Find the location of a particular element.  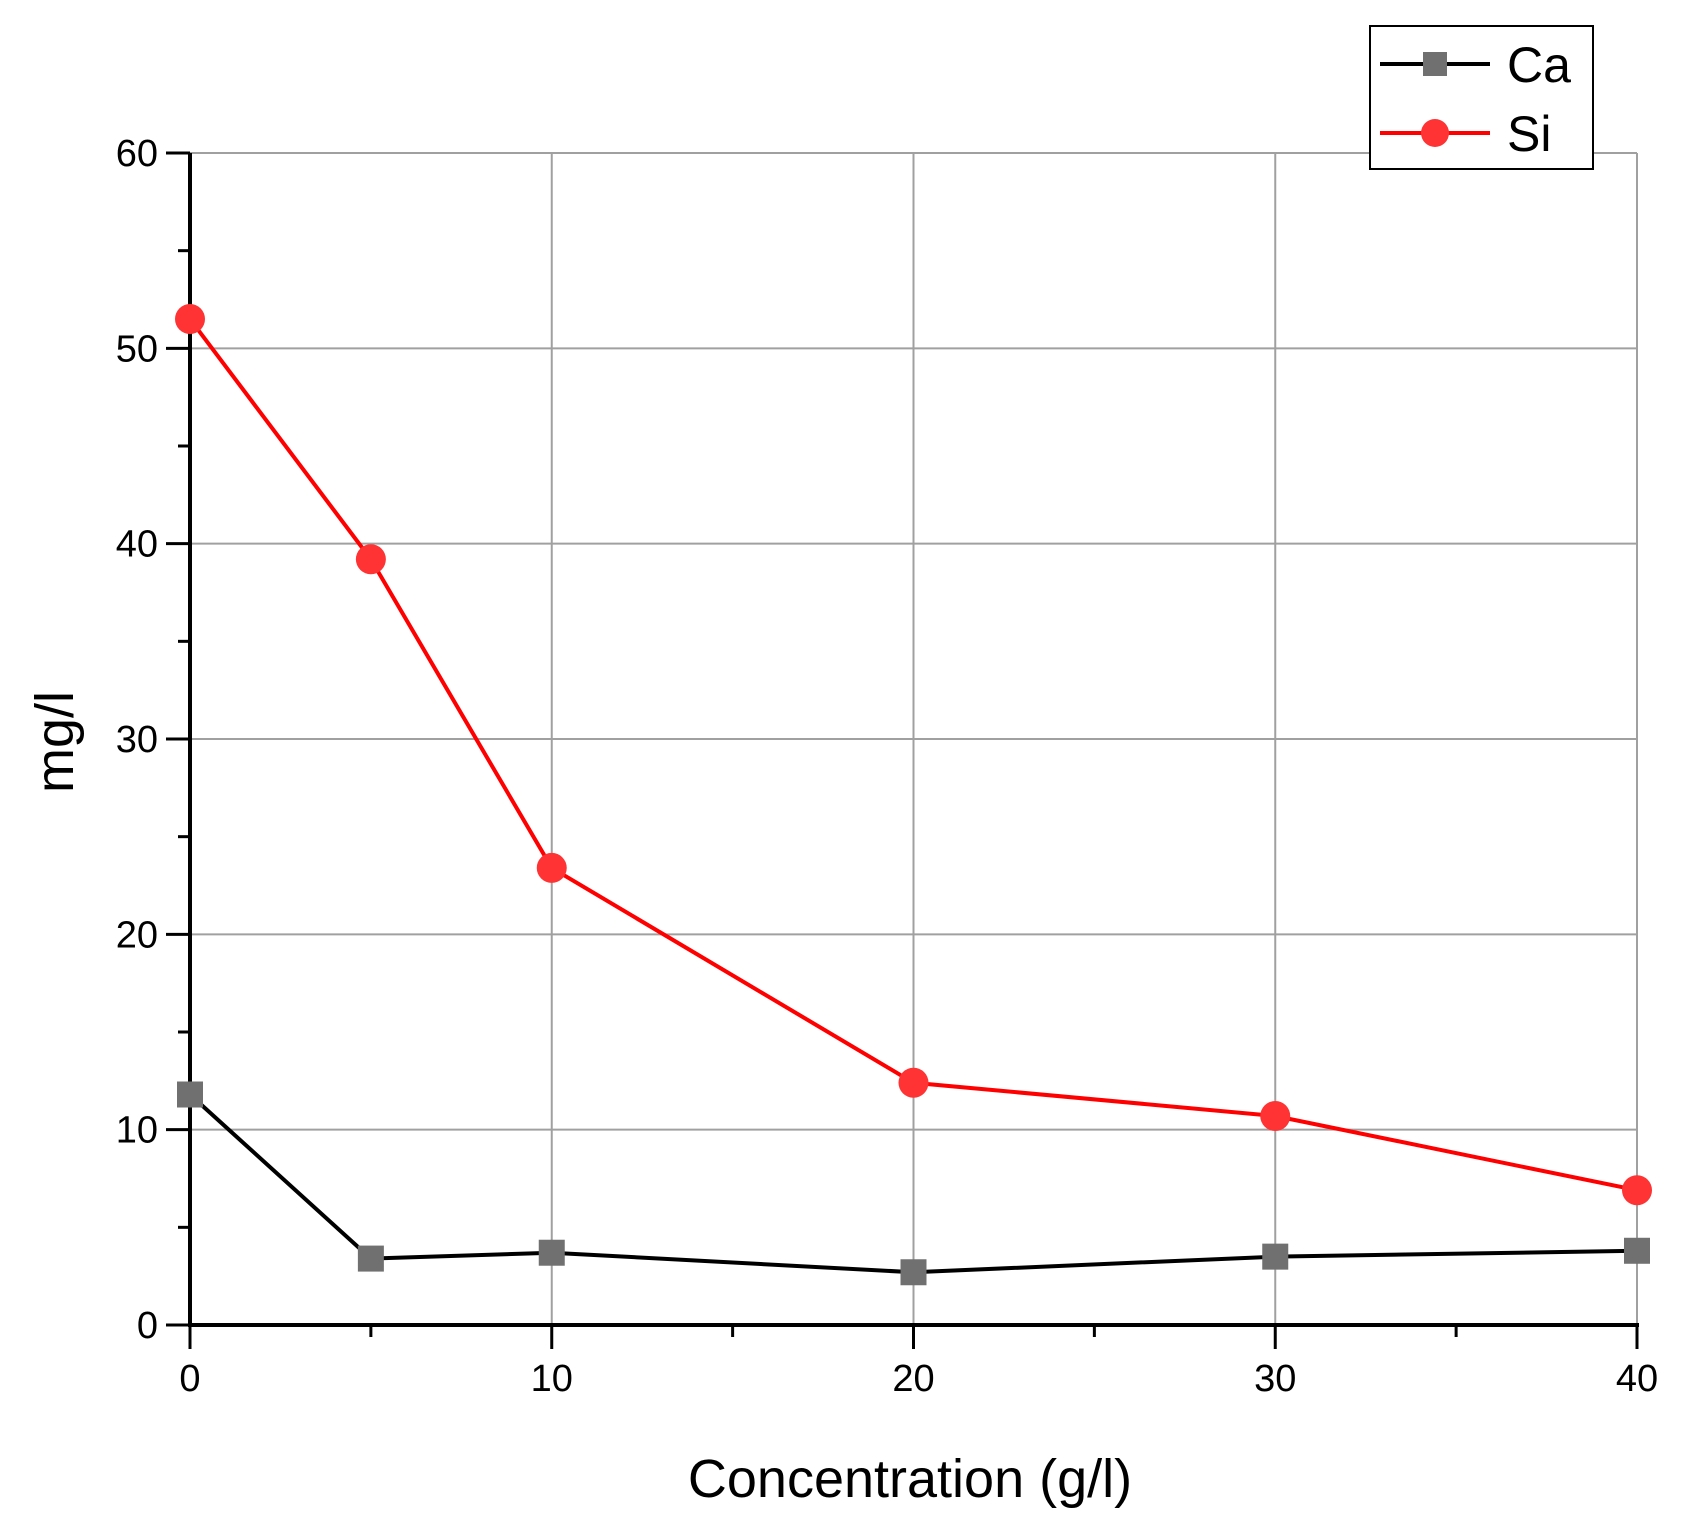

legend-si-label: Si is located at coordinates (1529, 134).